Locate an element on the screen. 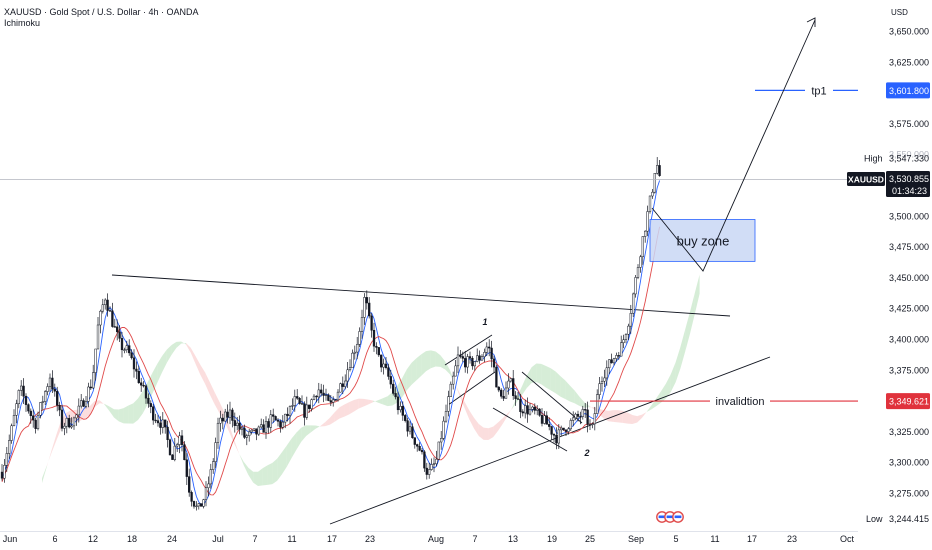 This screenshot has height=550, width=932. price-tick-label: 3,400.000 is located at coordinates (909, 340).